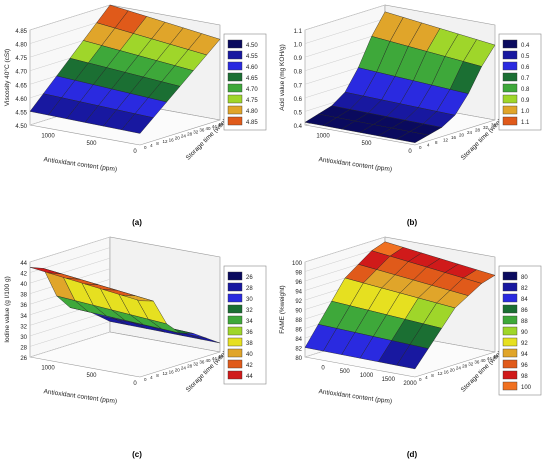 This screenshot has width=550, height=469. I want to click on legend-label: 4.60, so click(252, 68).